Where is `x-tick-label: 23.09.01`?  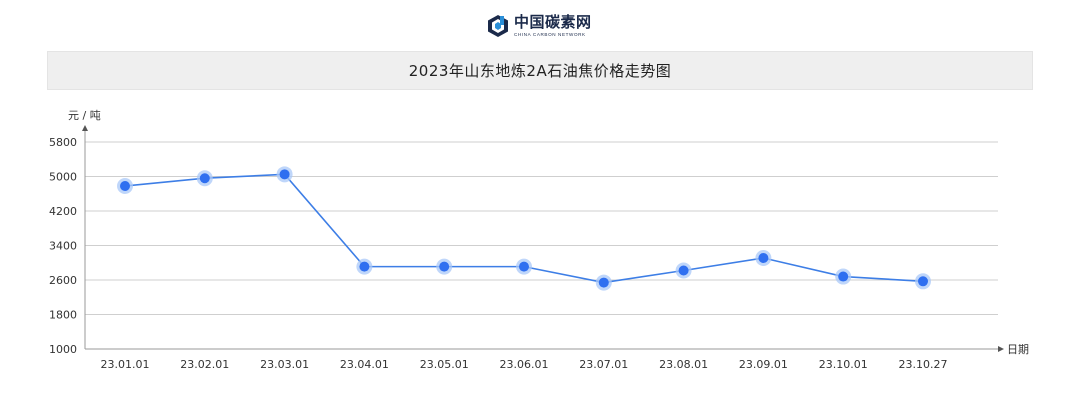 x-tick-label: 23.09.01 is located at coordinates (763, 364).